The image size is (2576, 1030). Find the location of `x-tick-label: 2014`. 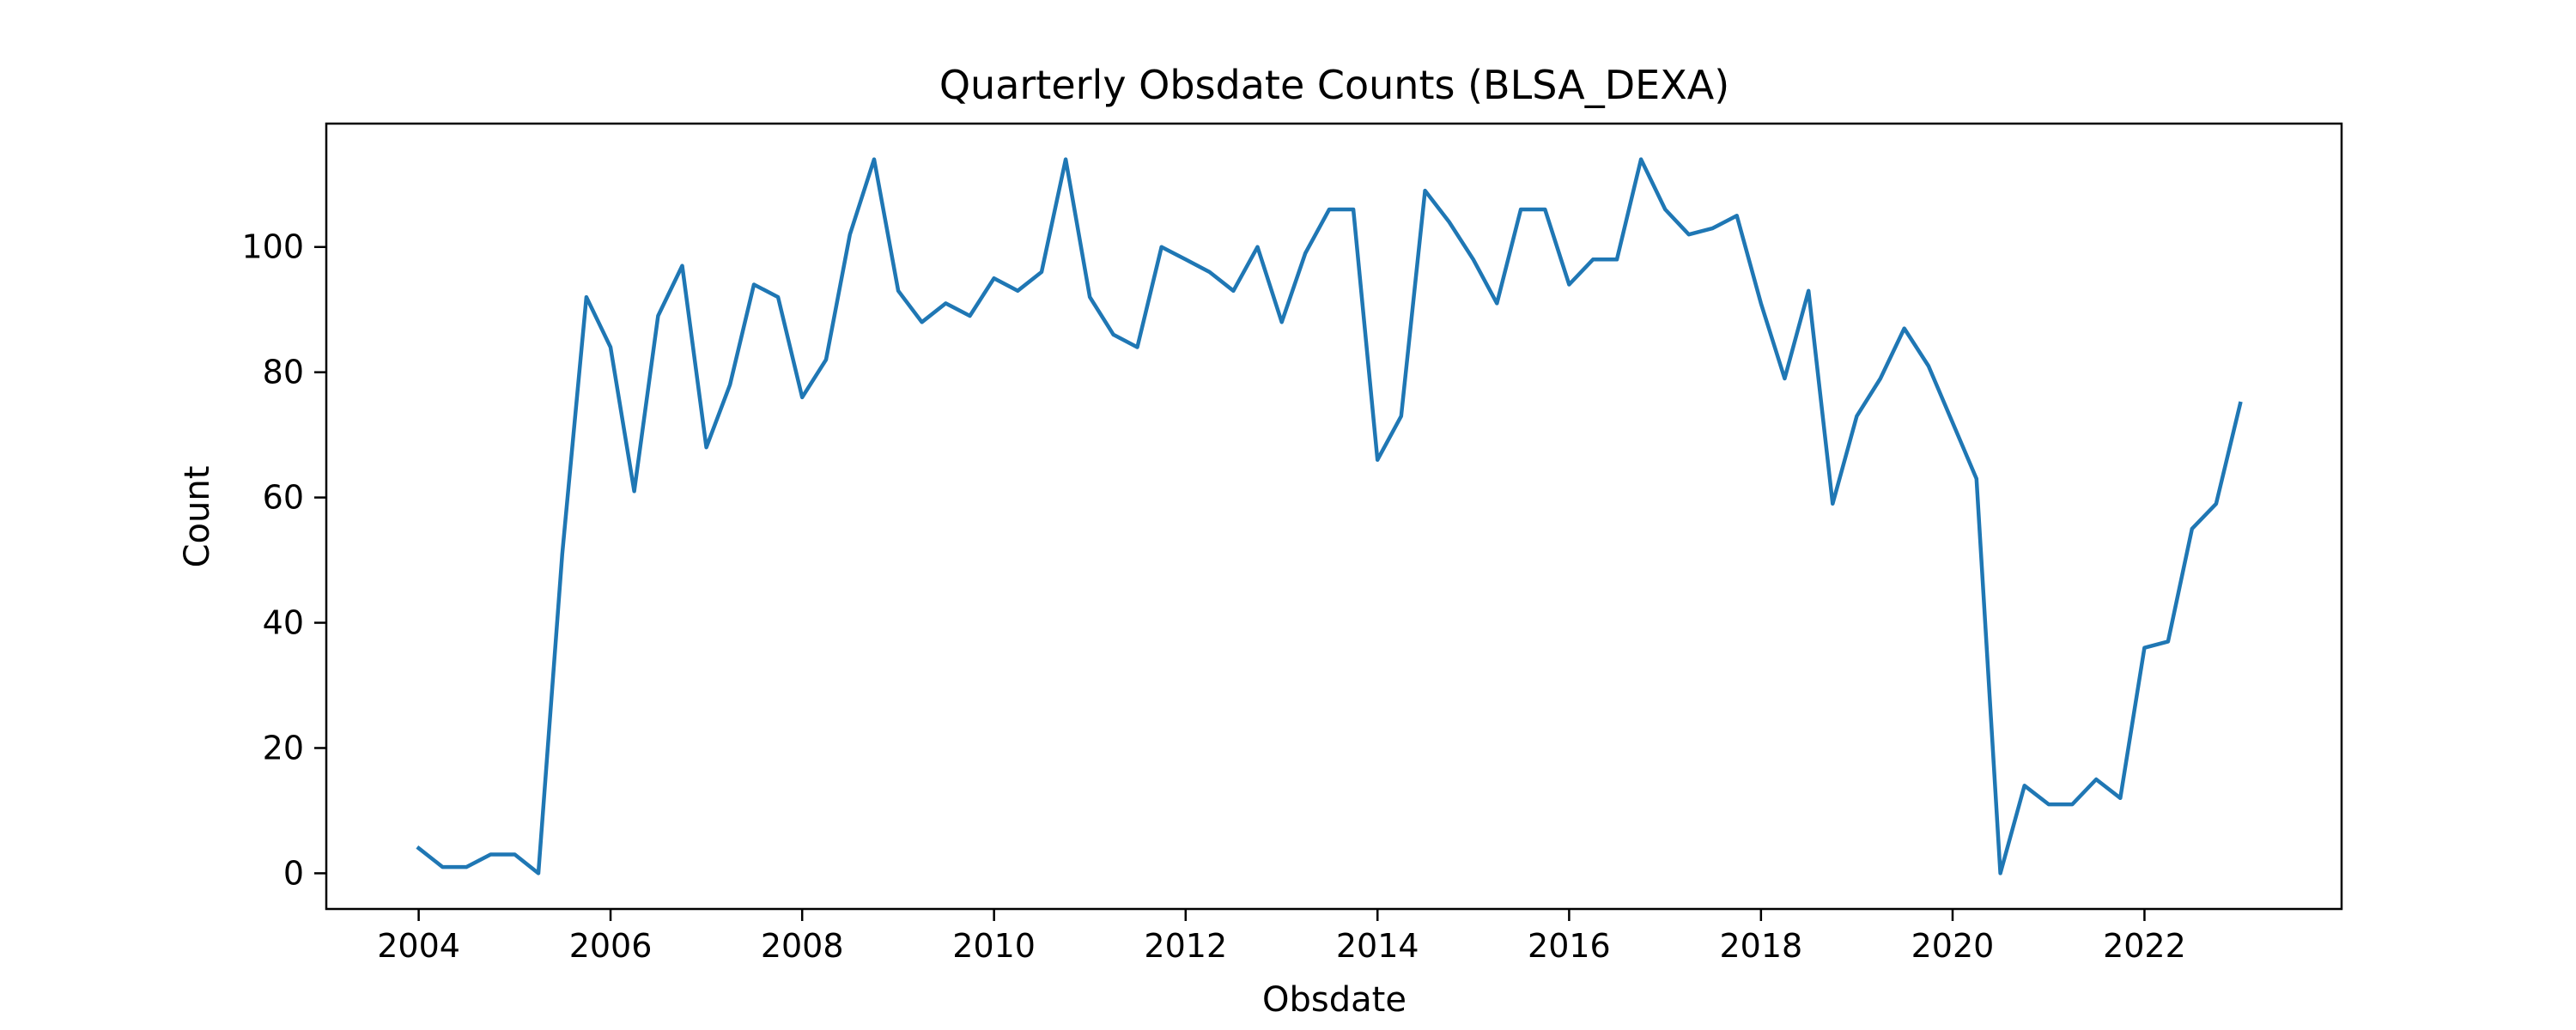

x-tick-label: 2014 is located at coordinates (1378, 946).